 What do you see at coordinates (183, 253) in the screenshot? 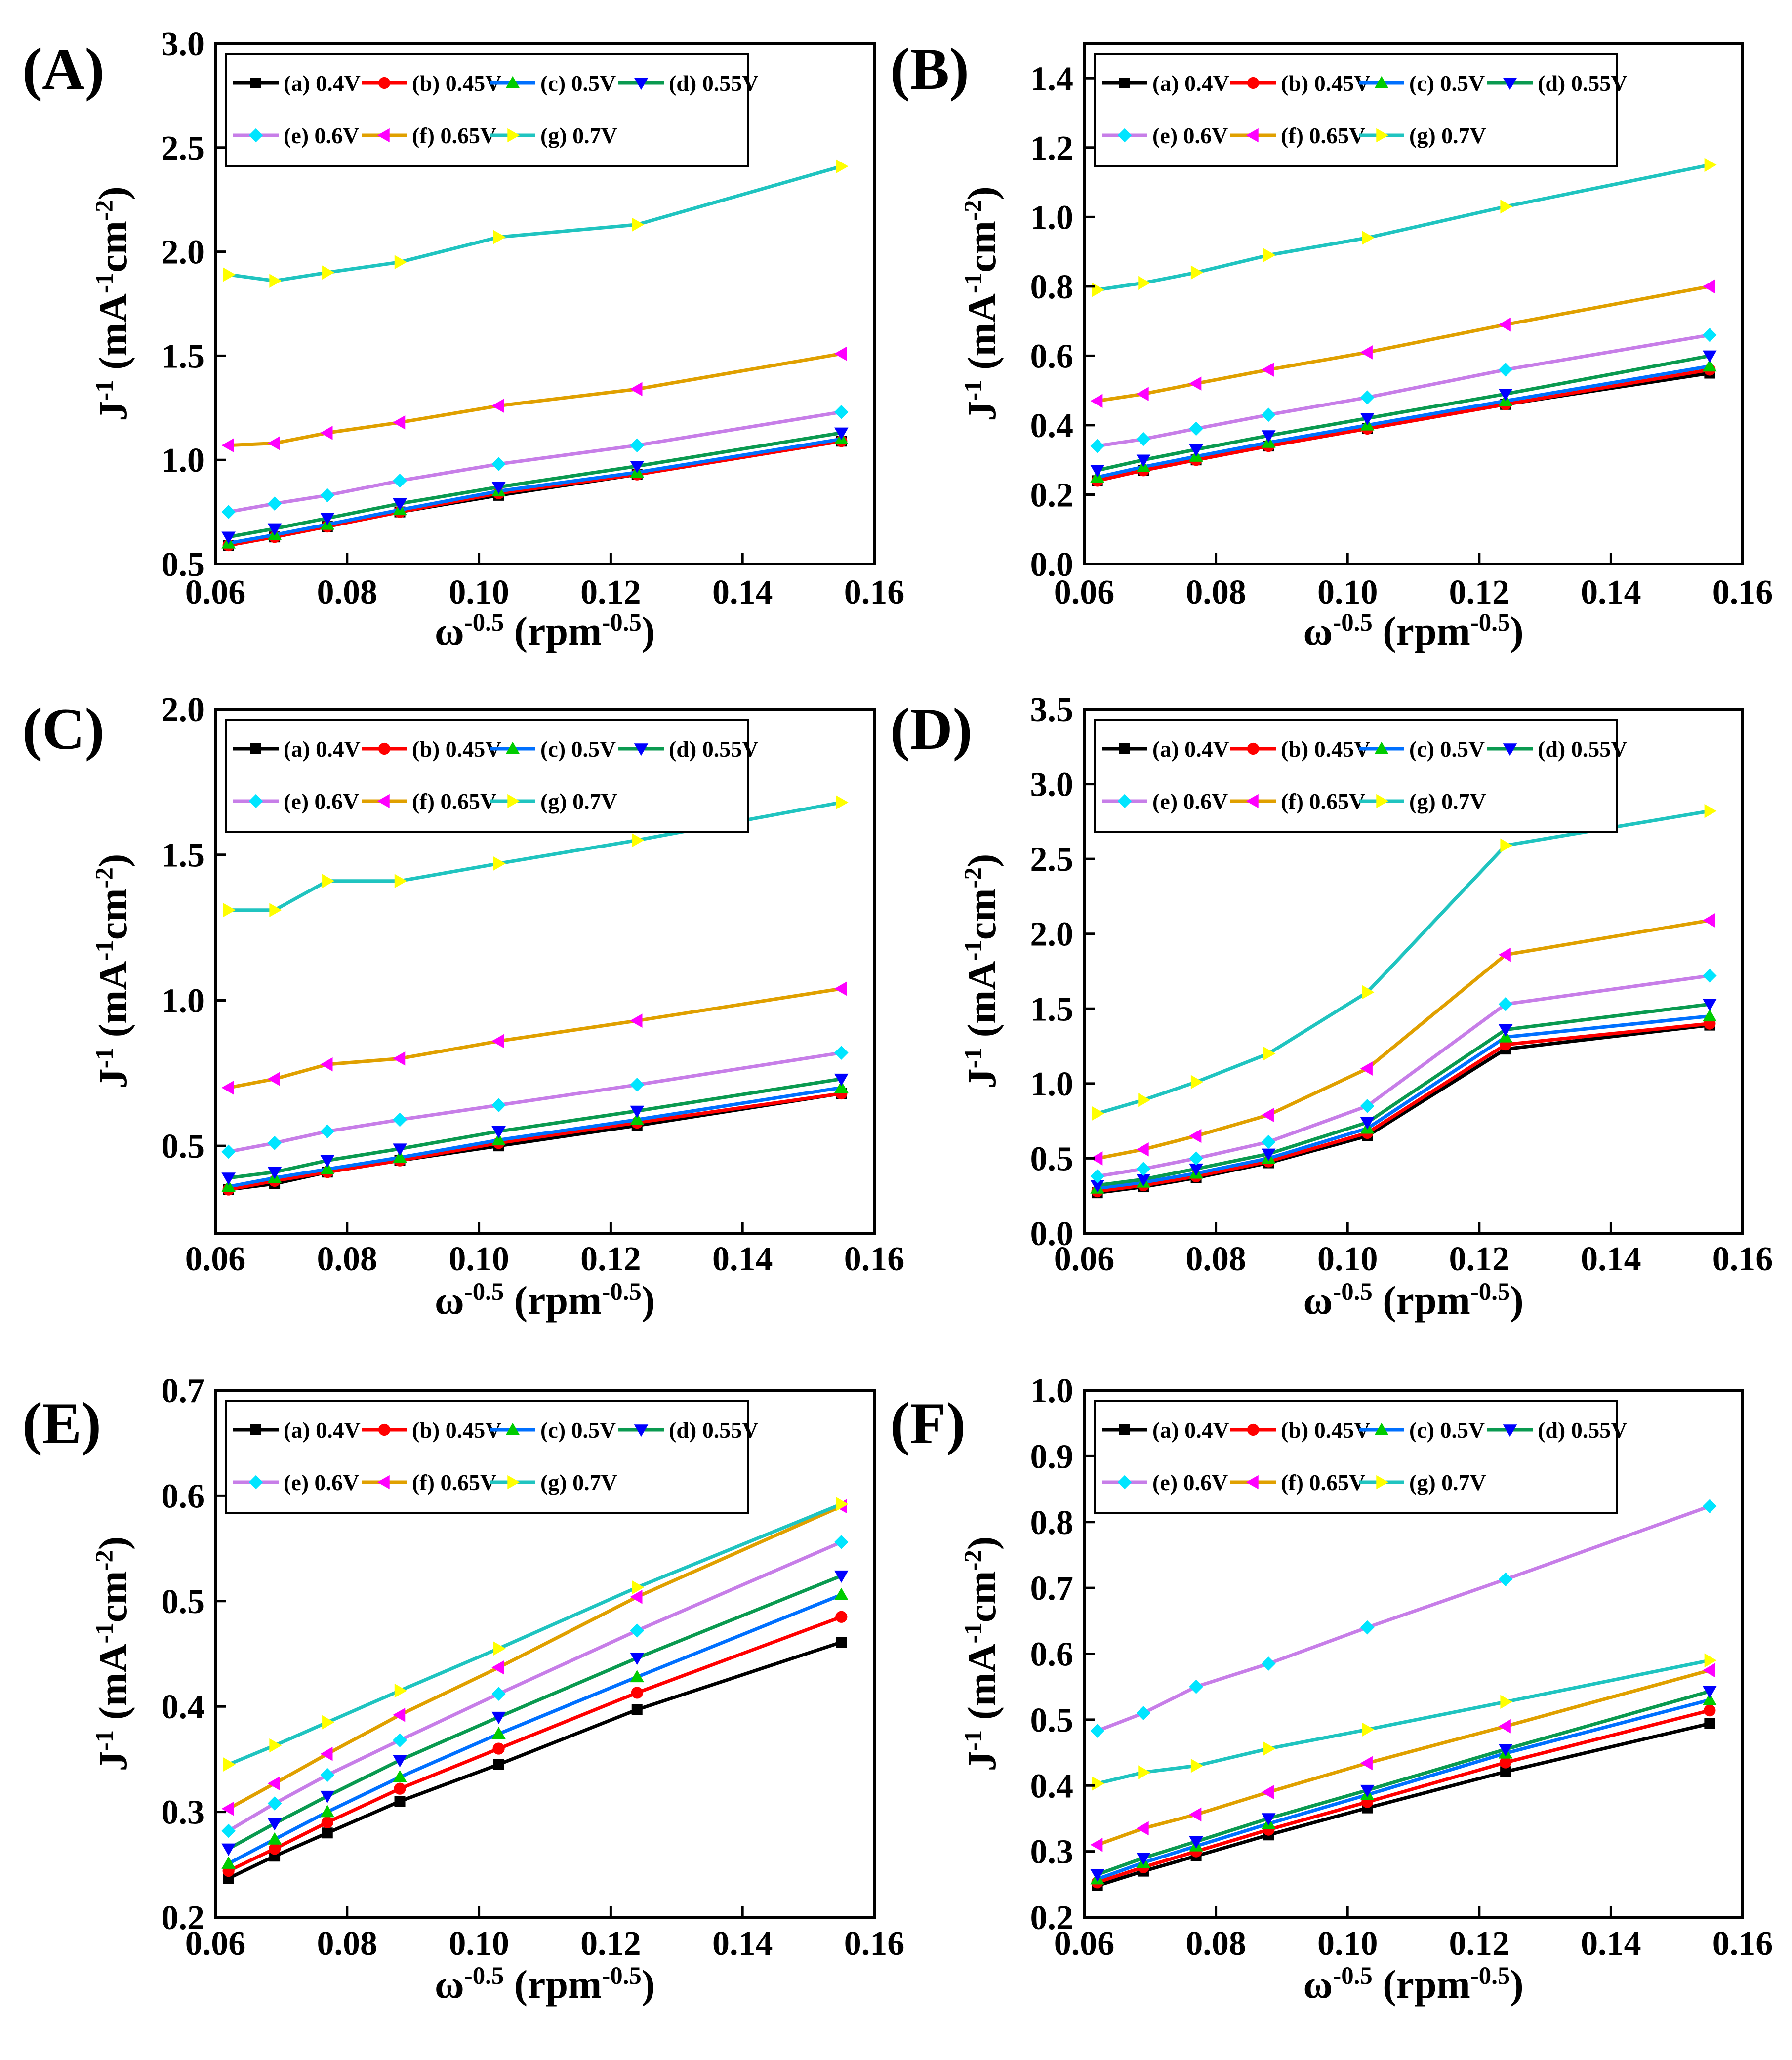
I see `y-tick-label: 2.0` at bounding box center [183, 253].